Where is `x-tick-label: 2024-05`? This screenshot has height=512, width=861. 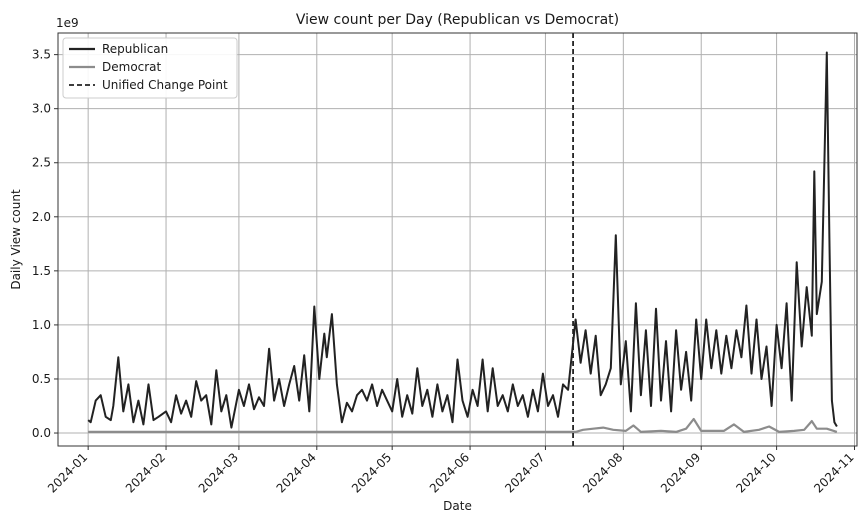 x-tick-label: 2024-05 is located at coordinates (371, 472).